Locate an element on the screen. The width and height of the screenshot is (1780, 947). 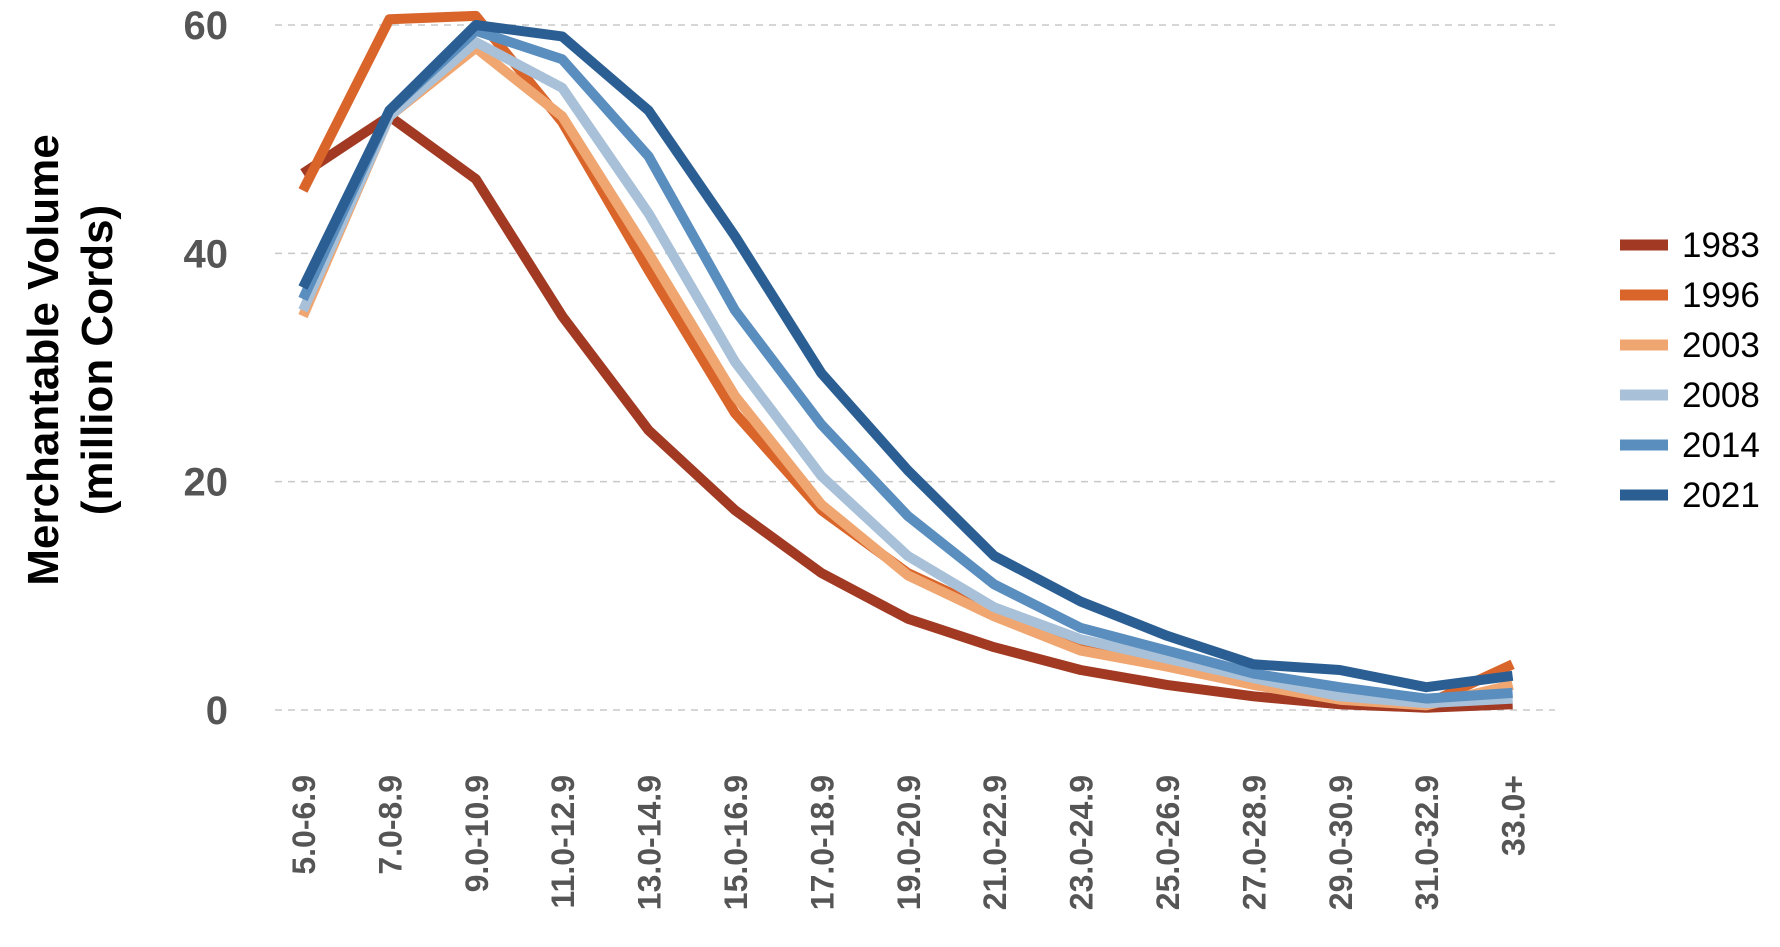
x-tick-label: 9.0-10.9 is located at coordinates (477, 833).